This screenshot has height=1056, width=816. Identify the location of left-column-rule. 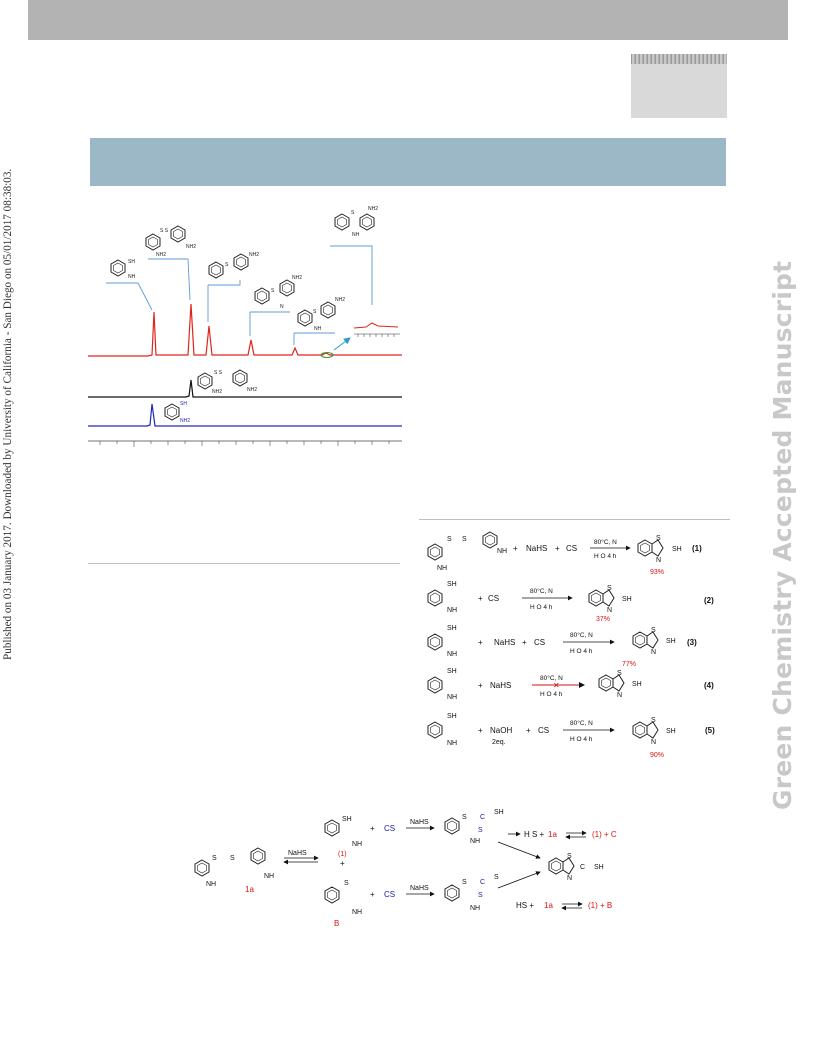
(244, 563).